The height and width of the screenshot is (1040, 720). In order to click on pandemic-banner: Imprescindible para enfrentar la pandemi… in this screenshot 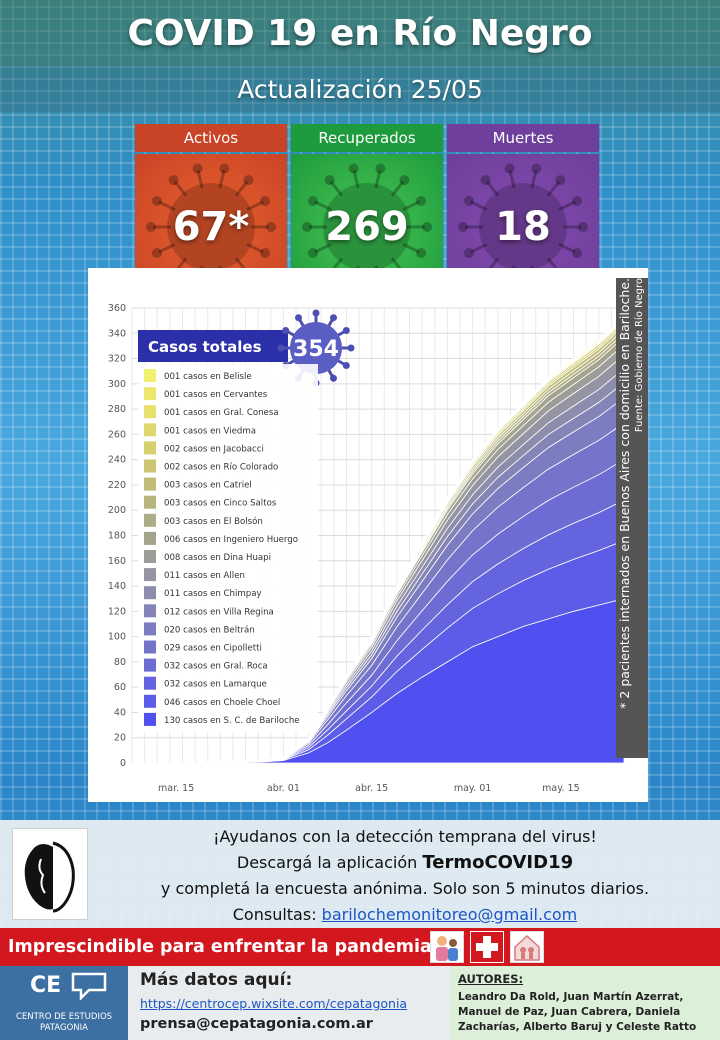, I will do `click(360, 947)`.